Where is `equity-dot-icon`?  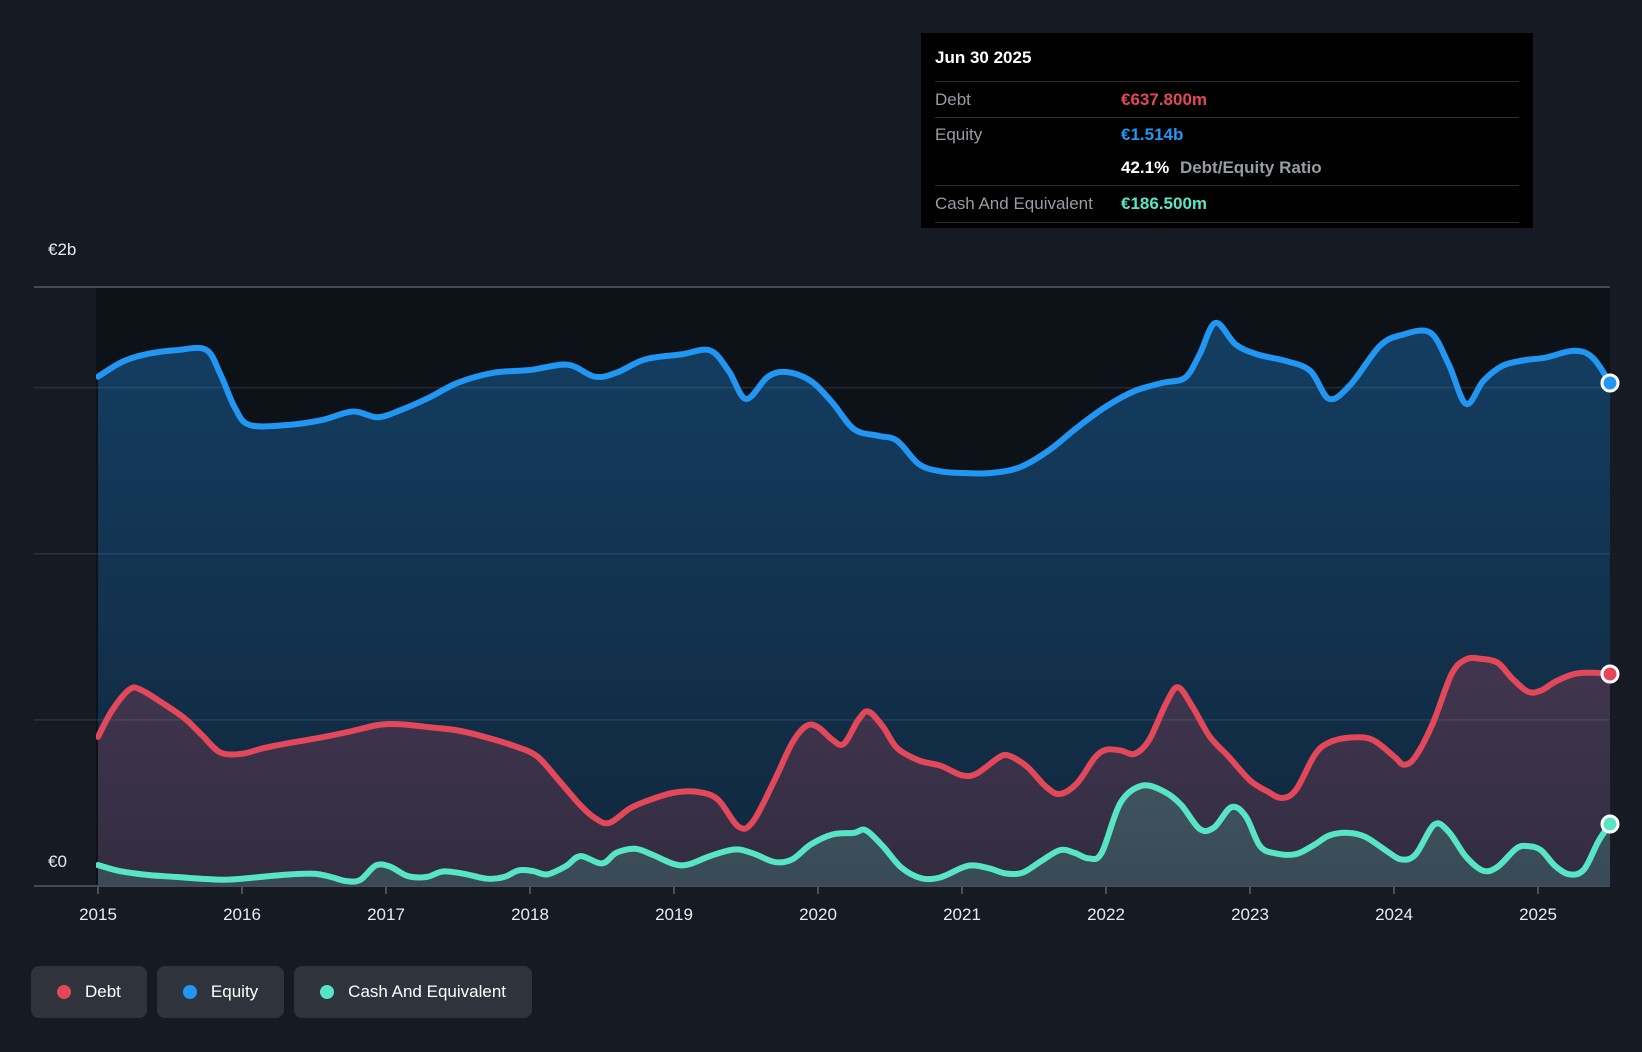
equity-dot-icon is located at coordinates (189, 992).